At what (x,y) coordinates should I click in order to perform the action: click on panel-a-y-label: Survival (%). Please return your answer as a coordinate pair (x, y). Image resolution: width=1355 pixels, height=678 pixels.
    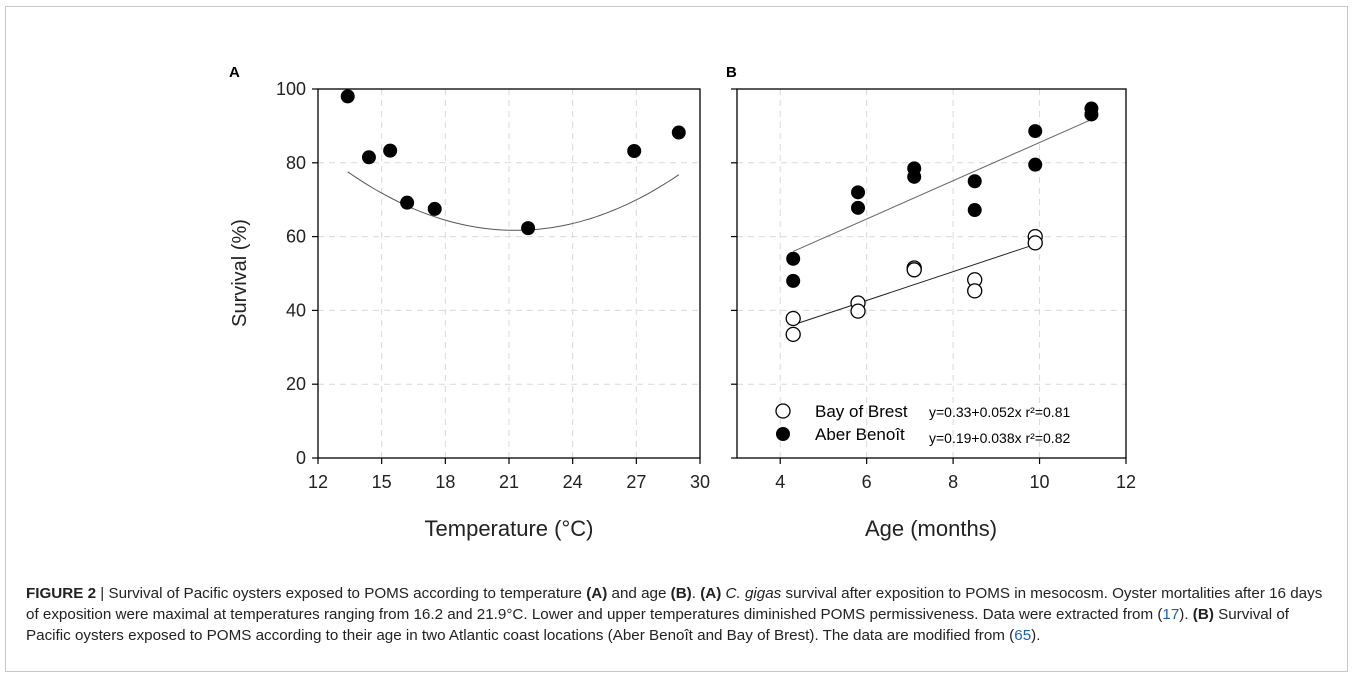
    Looking at the image, I should click on (240, 273).